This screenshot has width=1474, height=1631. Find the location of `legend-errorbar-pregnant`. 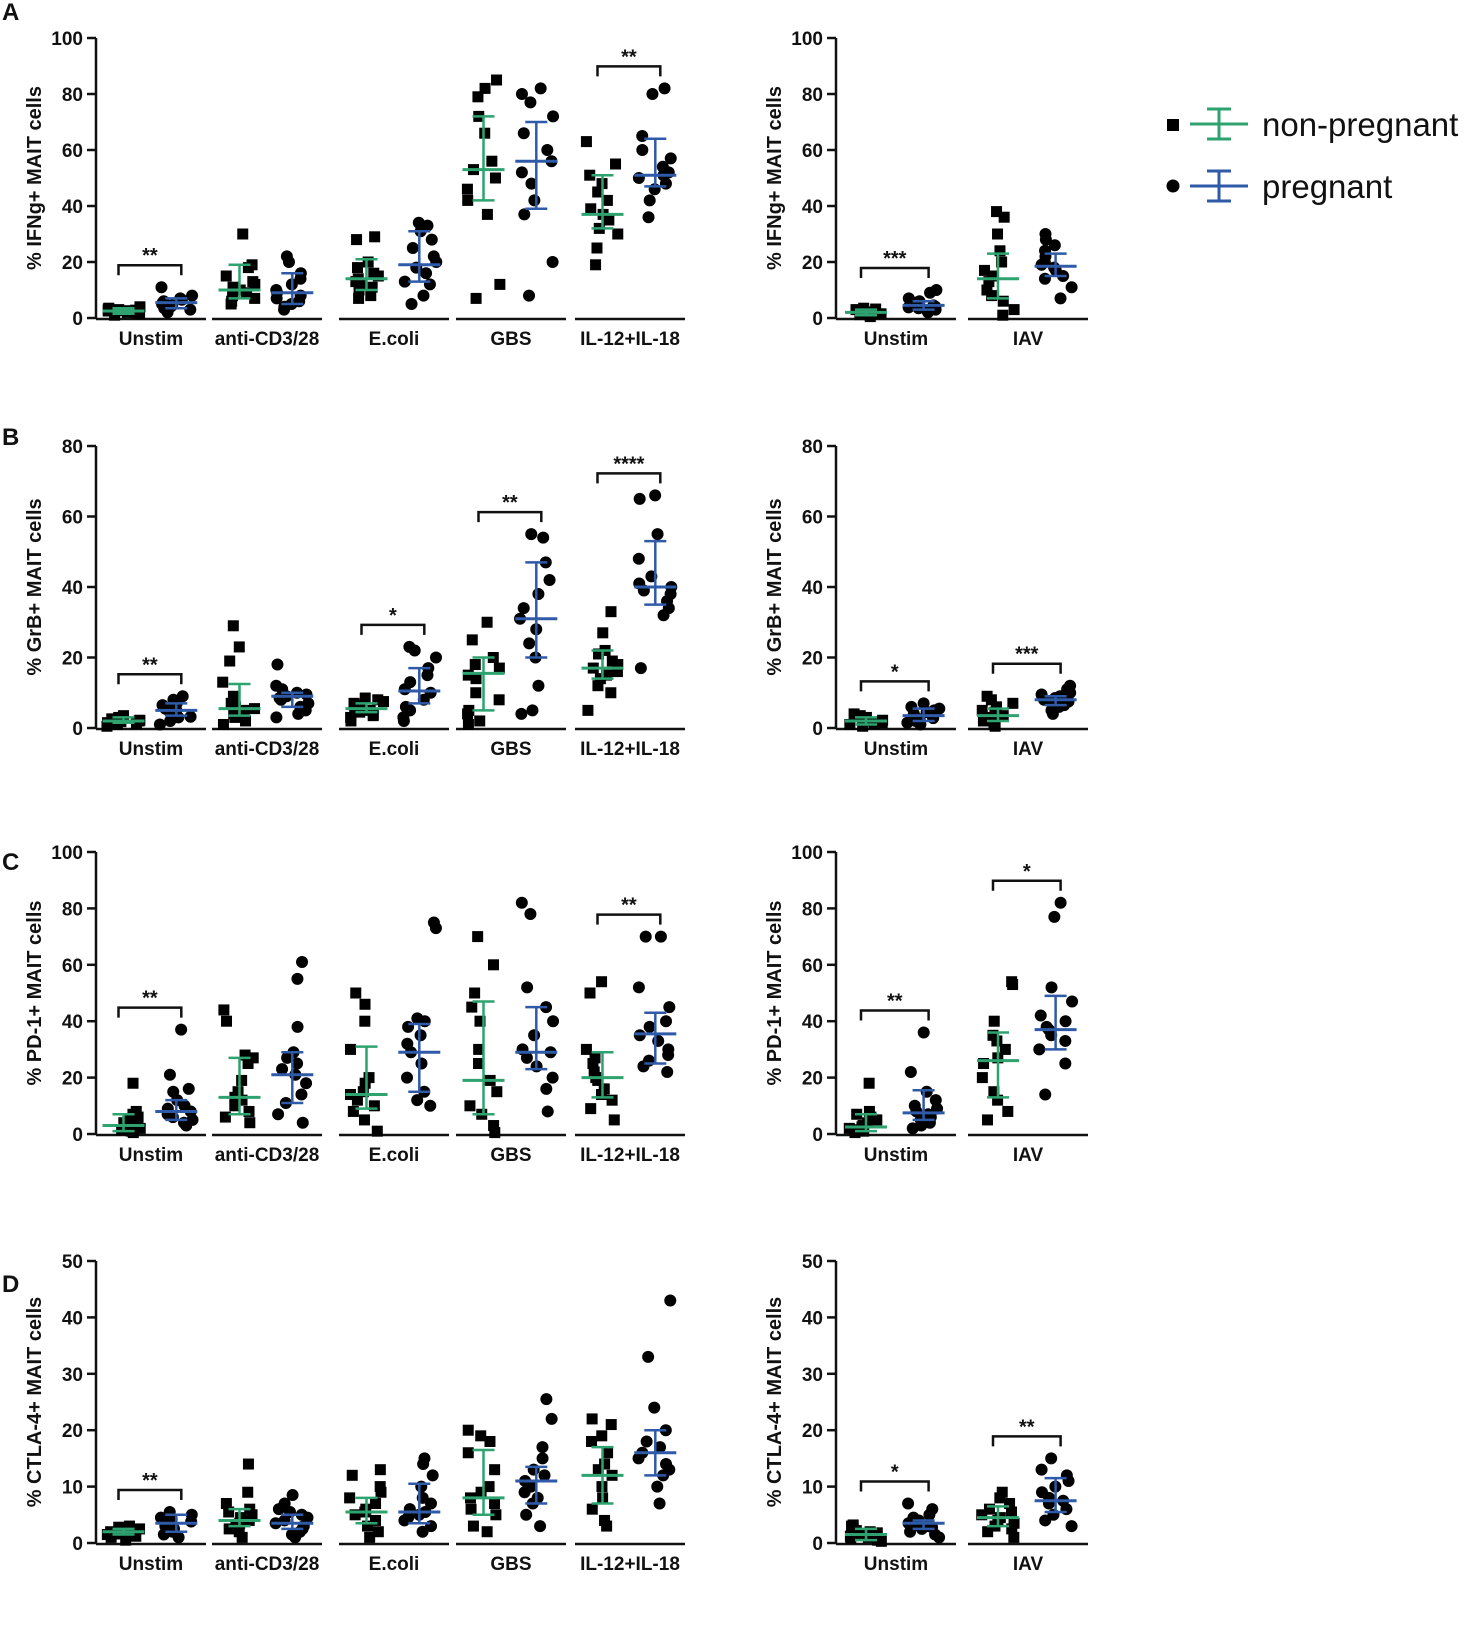

legend-errorbar-pregnant is located at coordinates (1219, 186).